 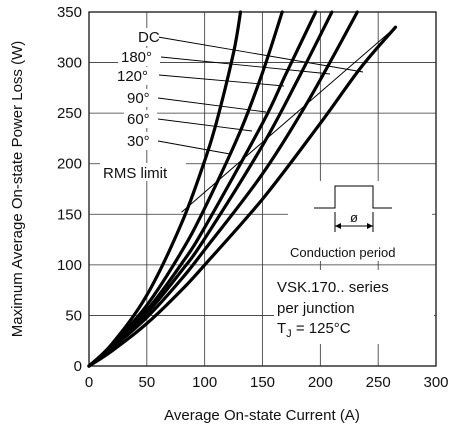 What do you see at coordinates (135, 173) in the screenshot?
I see `rms-limit-label: RMS limit` at bounding box center [135, 173].